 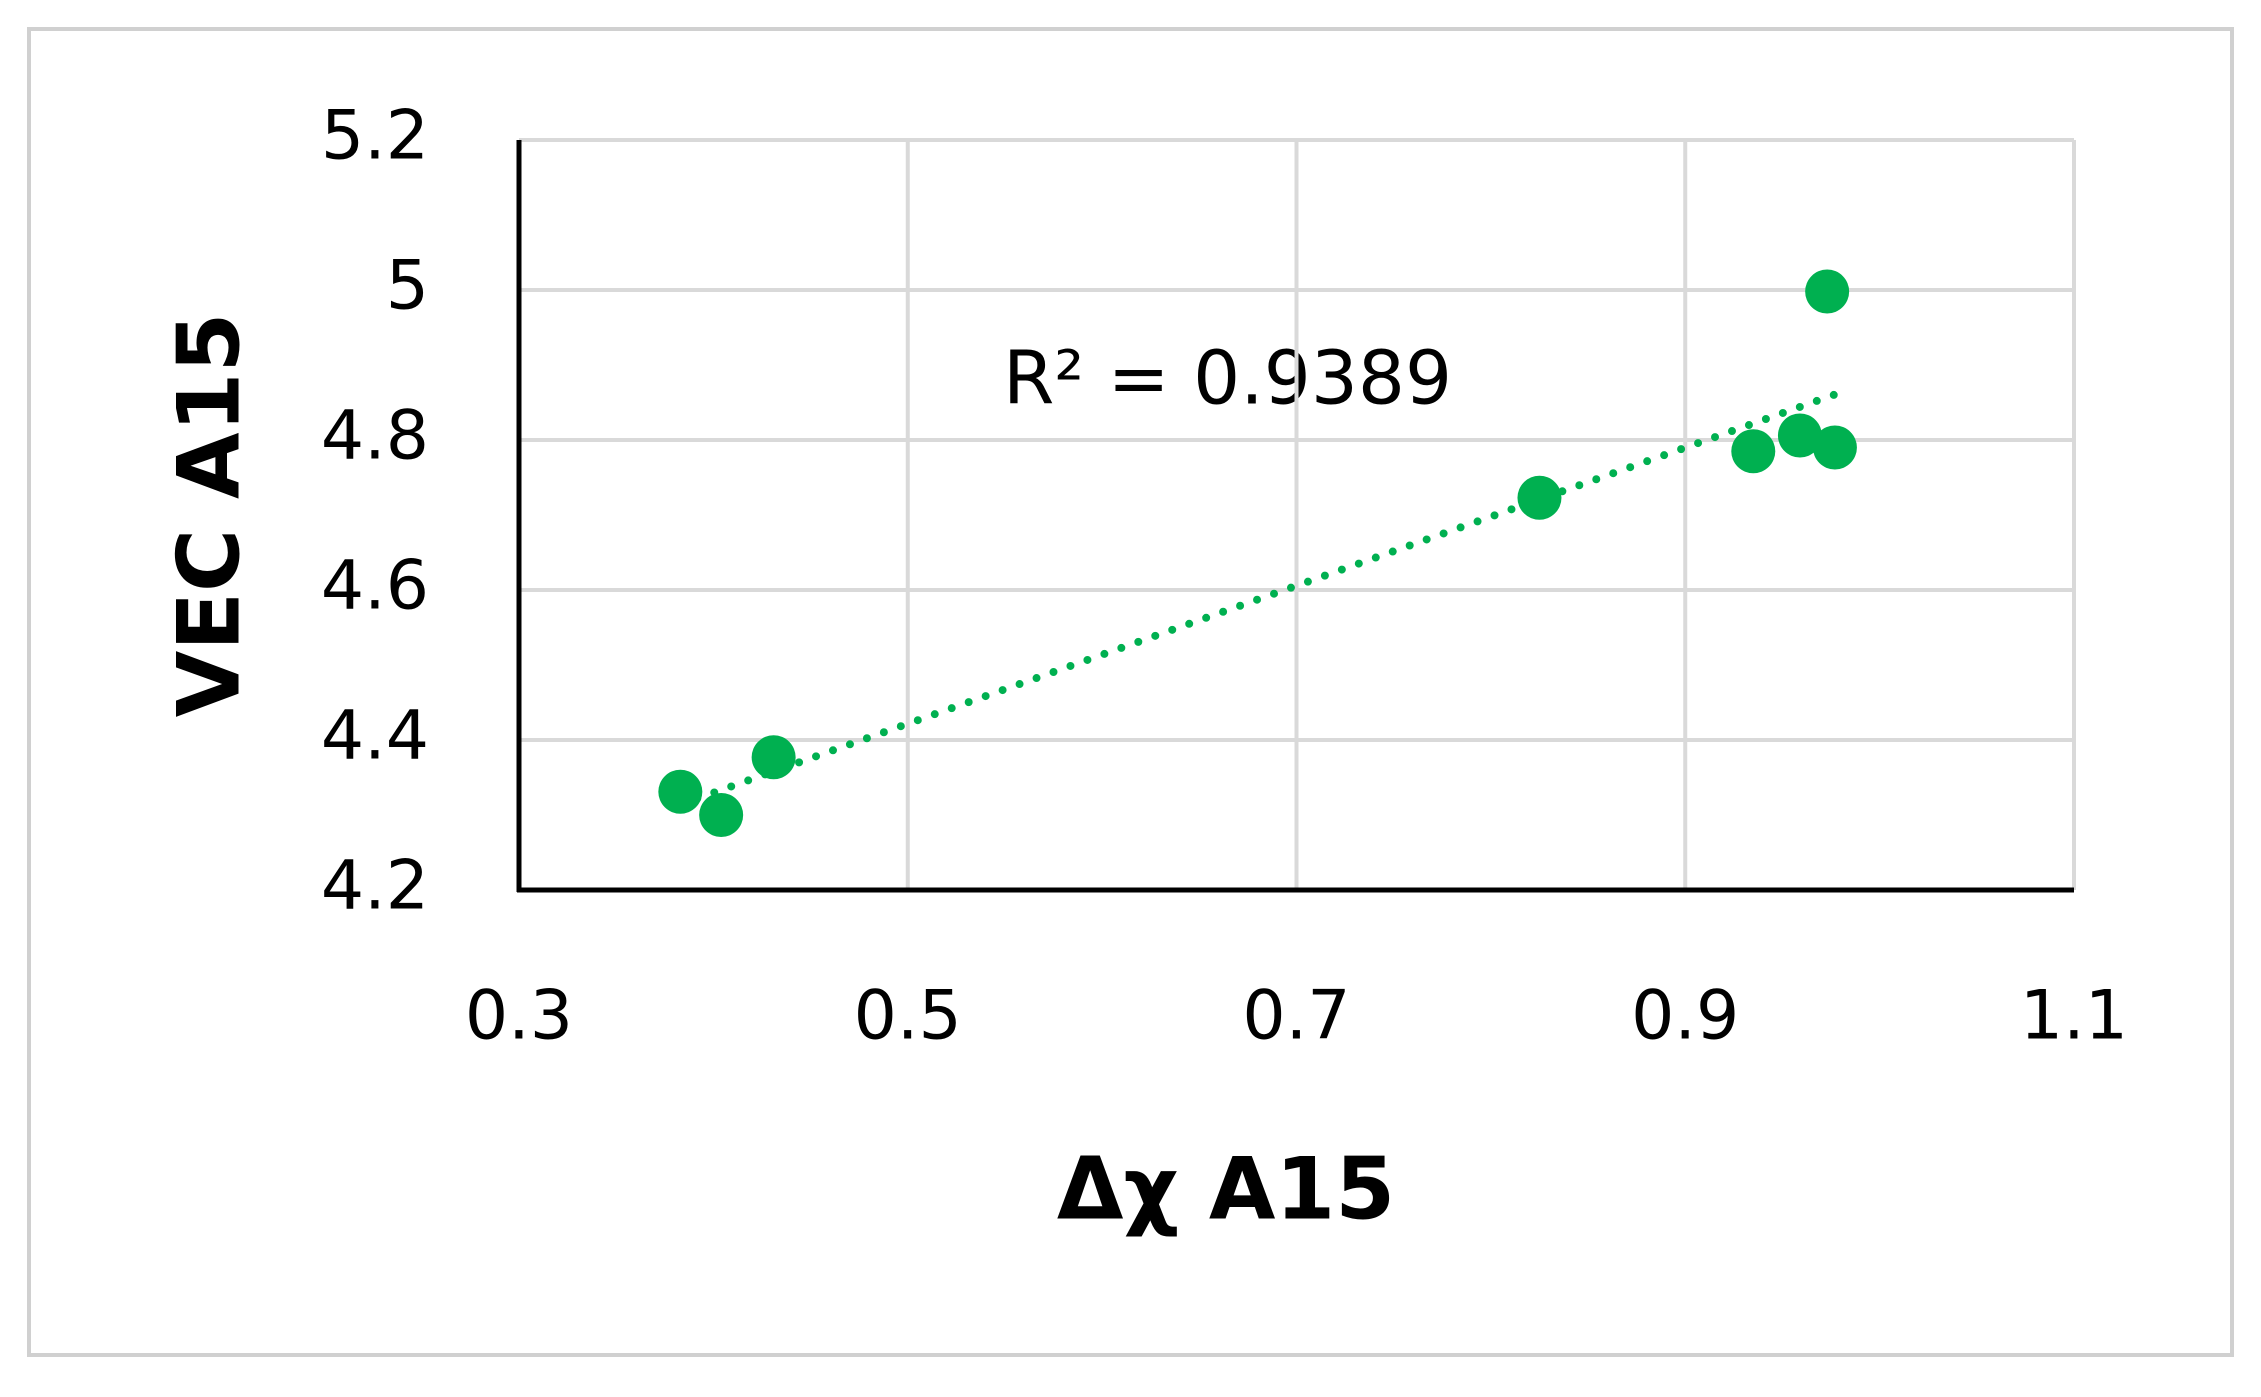 I want to click on y-tick-label: 4.8, so click(x=375, y=436).